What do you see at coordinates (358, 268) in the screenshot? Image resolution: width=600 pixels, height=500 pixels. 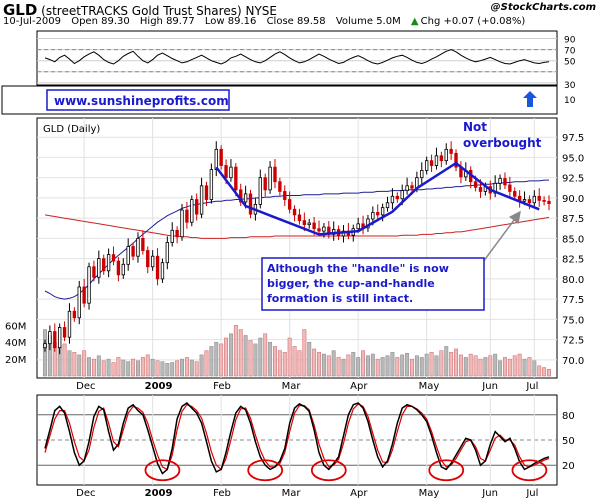 I see `callout-line-1: Although the "handle" is now` at bounding box center [358, 268].